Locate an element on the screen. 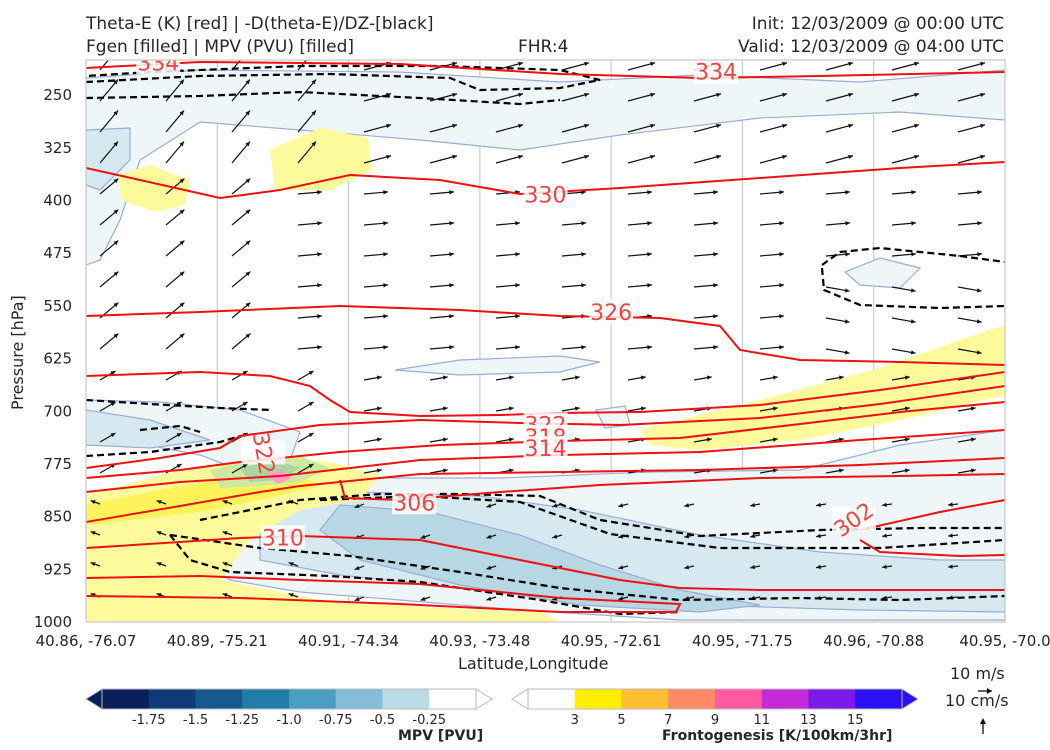 Image resolution: width=1050 pixels, height=750 pixels. header-valid: Valid: 12/03/2009 @ 04:00 UTC is located at coordinates (871, 47).